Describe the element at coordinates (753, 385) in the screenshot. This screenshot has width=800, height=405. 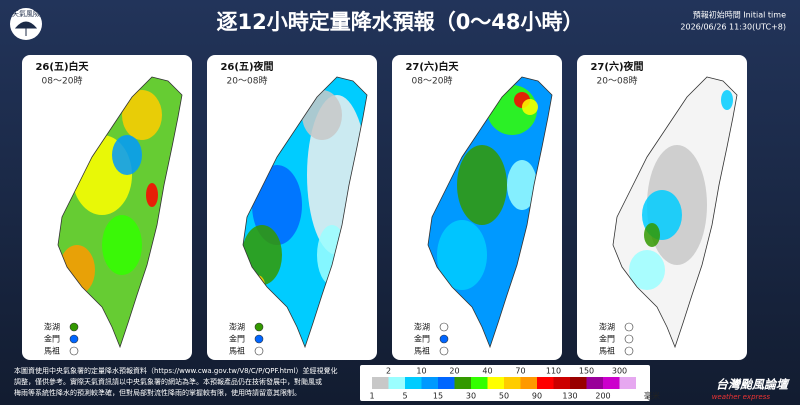
I see `brand: 台灣颱風論壇` at that location.